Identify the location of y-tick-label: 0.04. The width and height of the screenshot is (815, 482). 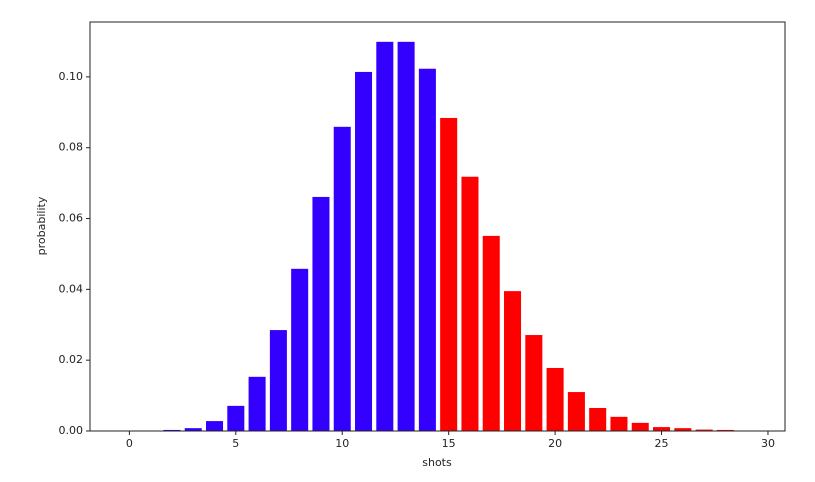
(71, 288).